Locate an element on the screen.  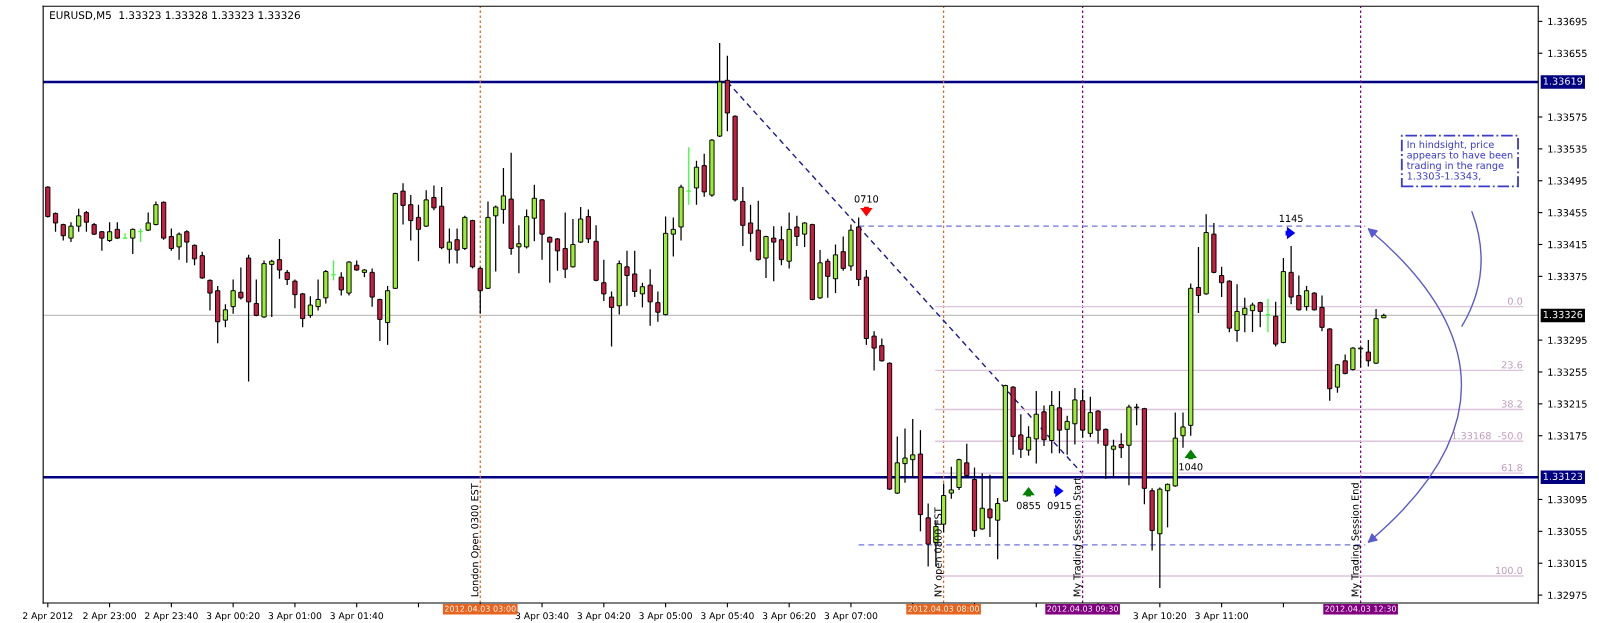
y-tick-label: 1.33215 is located at coordinates (1567, 404).